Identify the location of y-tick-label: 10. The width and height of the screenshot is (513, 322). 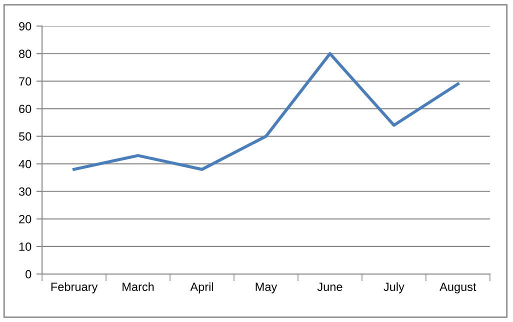
(25, 246).